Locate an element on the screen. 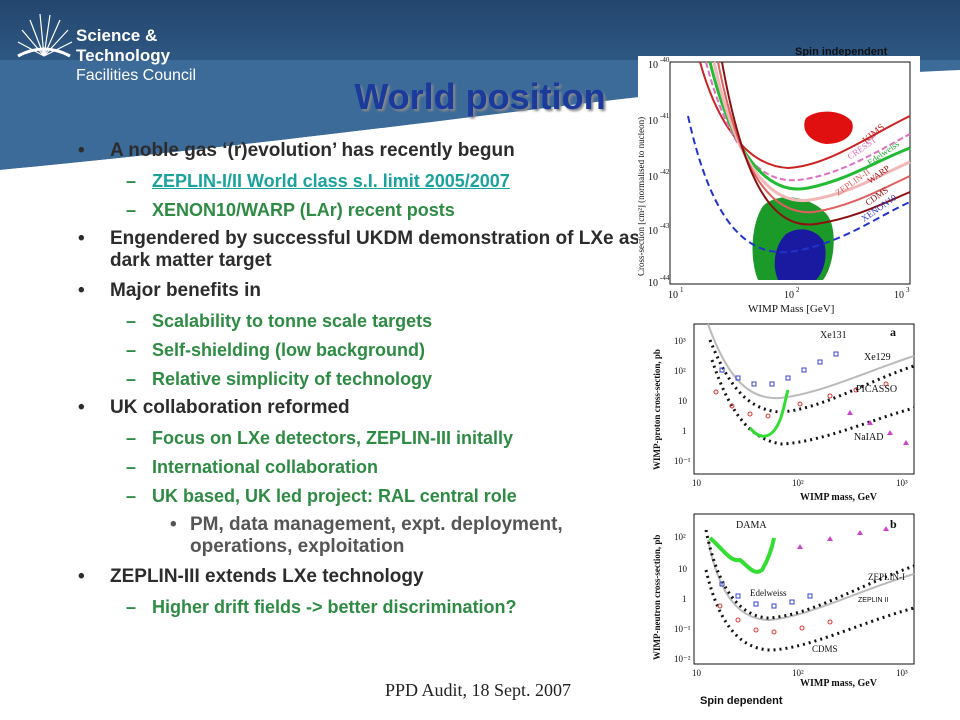  bullet-item-level-2: – Scalability to tonne scale targets is located at coordinates (368, 321).